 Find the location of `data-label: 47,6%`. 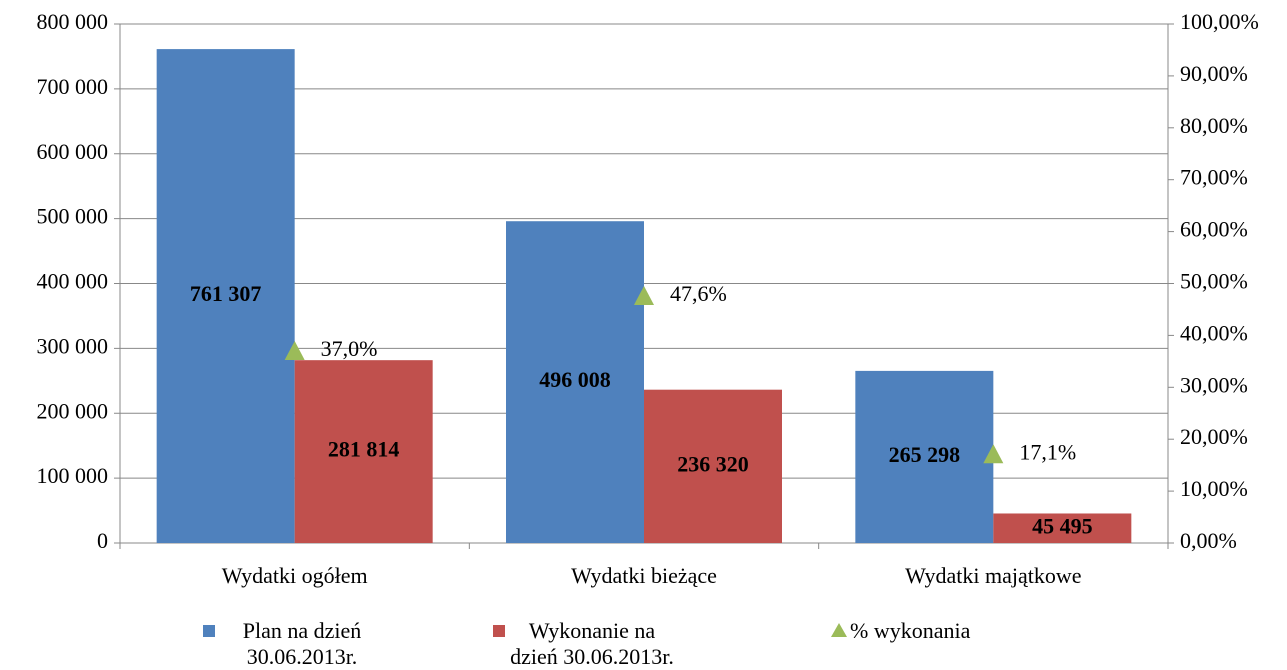

data-label: 47,6% is located at coordinates (698, 293).